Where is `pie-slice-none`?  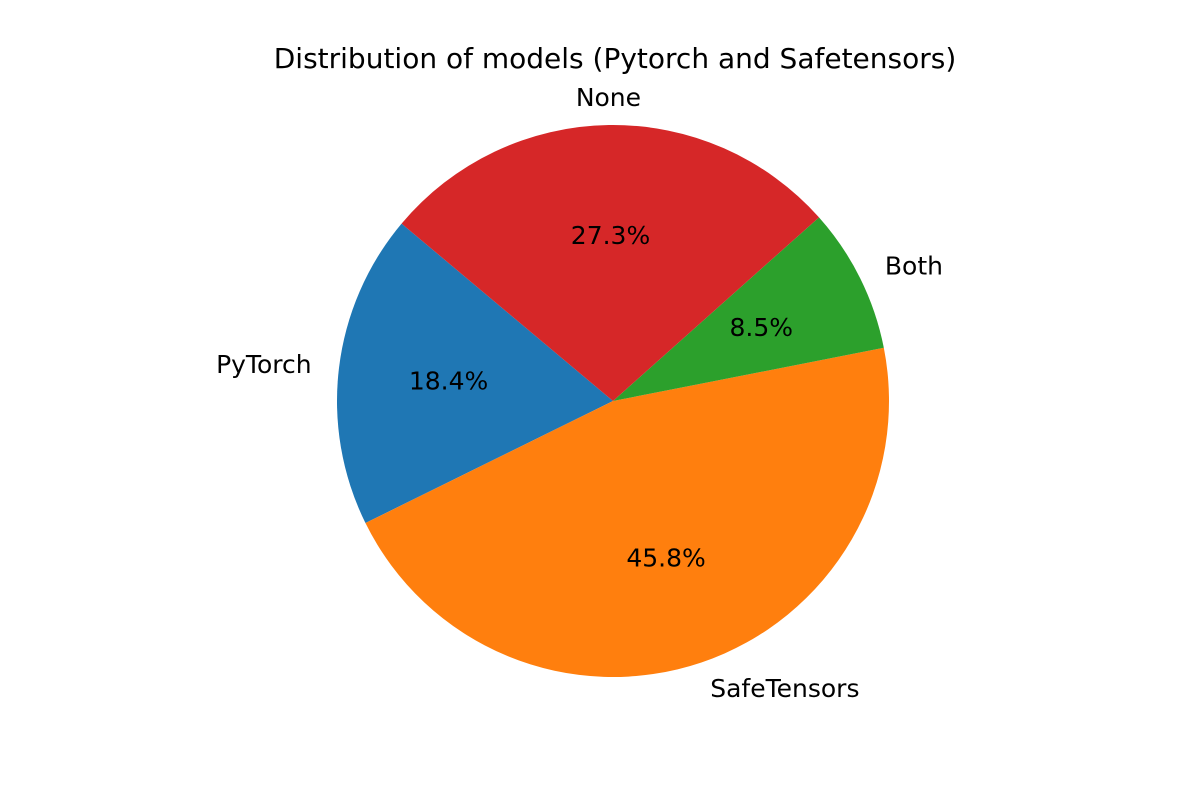 pie-slice-none is located at coordinates (610, 262).